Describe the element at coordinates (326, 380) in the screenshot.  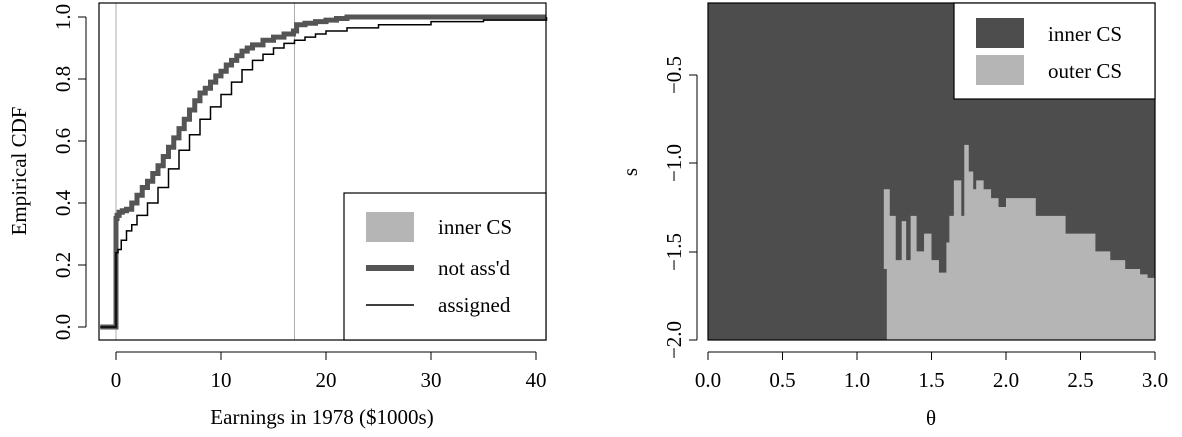
I see `cdf-x-tick-label: 20` at that location.